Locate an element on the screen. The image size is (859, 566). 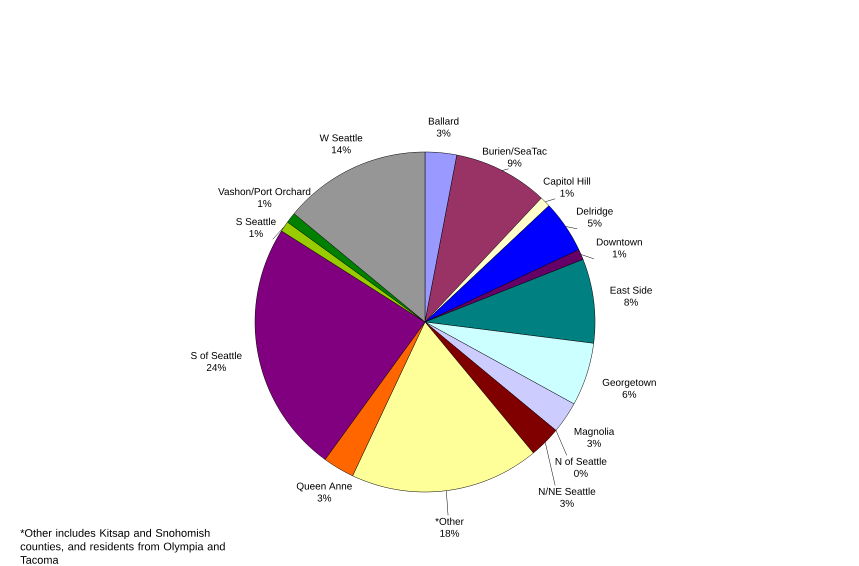
data-label: 8% is located at coordinates (631, 302).